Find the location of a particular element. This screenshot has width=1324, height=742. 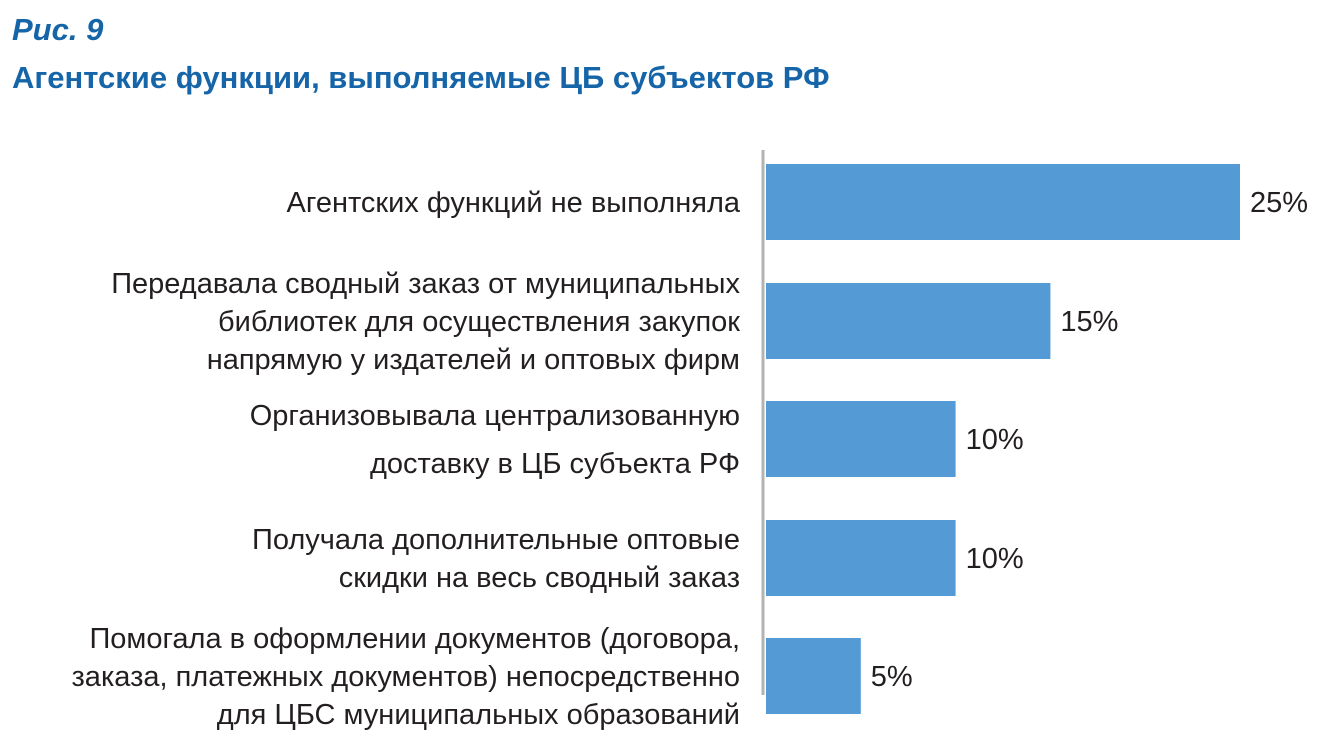

value-label-1: 15% is located at coordinates (1089, 322).